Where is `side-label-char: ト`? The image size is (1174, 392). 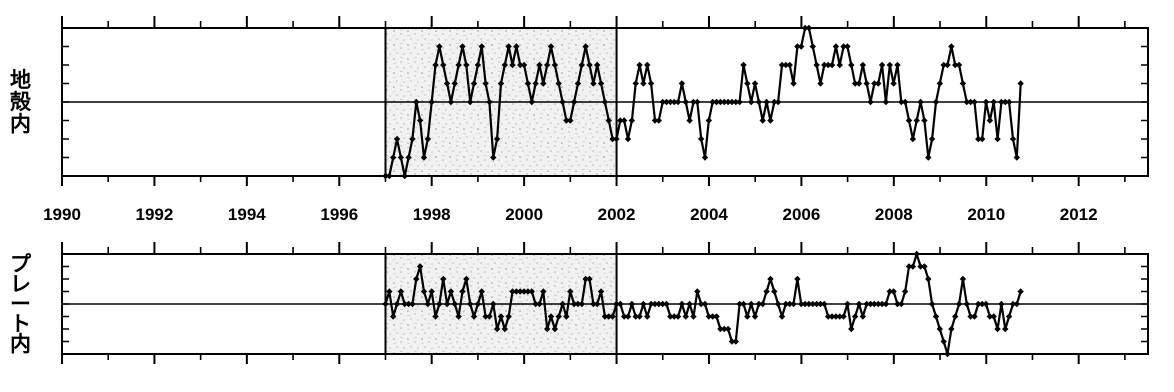
side-label-char: ト is located at coordinates (20, 324).